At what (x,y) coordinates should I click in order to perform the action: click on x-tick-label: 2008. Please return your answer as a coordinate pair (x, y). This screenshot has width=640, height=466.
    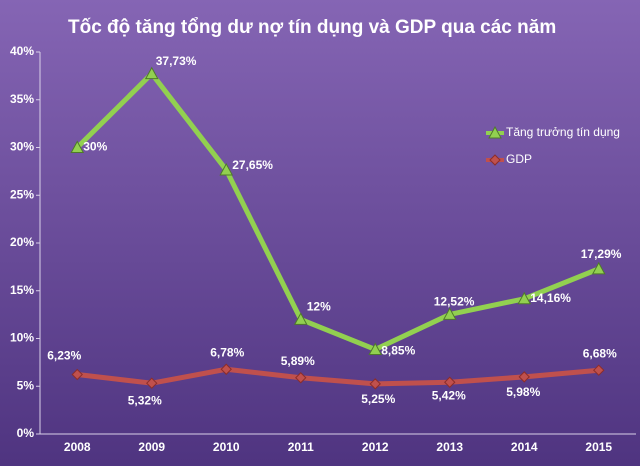
    Looking at the image, I should click on (77, 447).